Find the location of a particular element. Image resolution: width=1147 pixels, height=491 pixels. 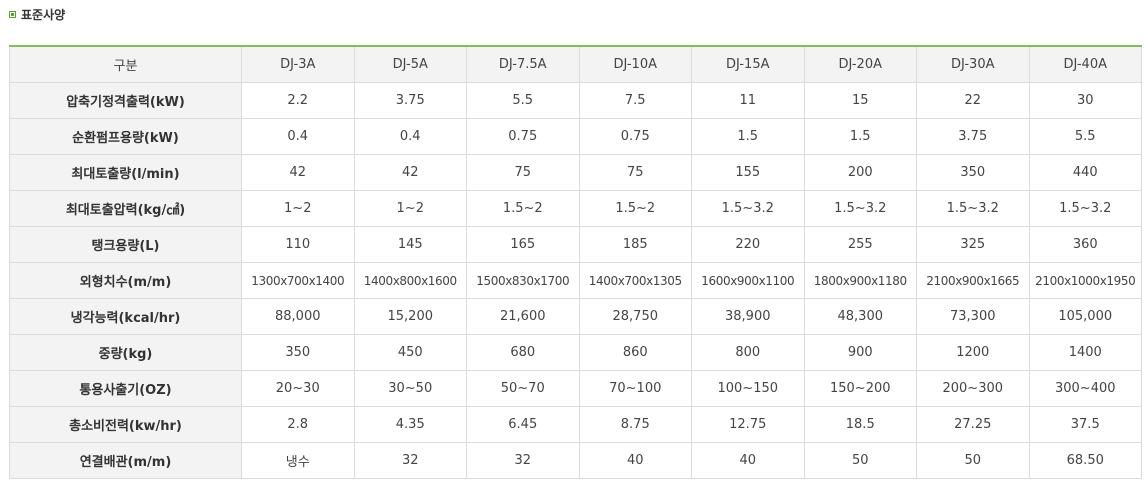

value-cell: 800 is located at coordinates (748, 352).